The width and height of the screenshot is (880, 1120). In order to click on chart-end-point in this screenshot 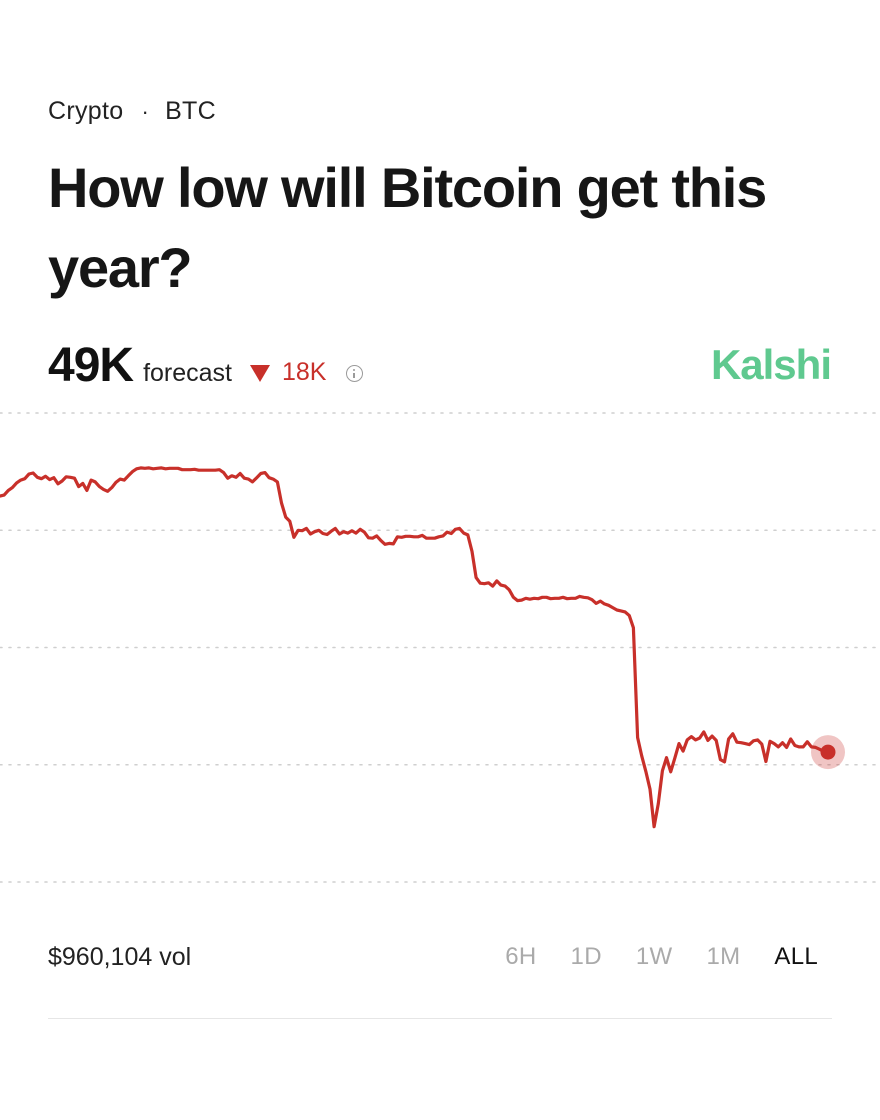, I will do `click(828, 752)`.